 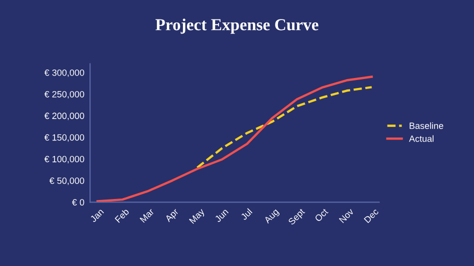 What do you see at coordinates (272, 217) in the screenshot?
I see `x-tick-label: Aug` at bounding box center [272, 217].